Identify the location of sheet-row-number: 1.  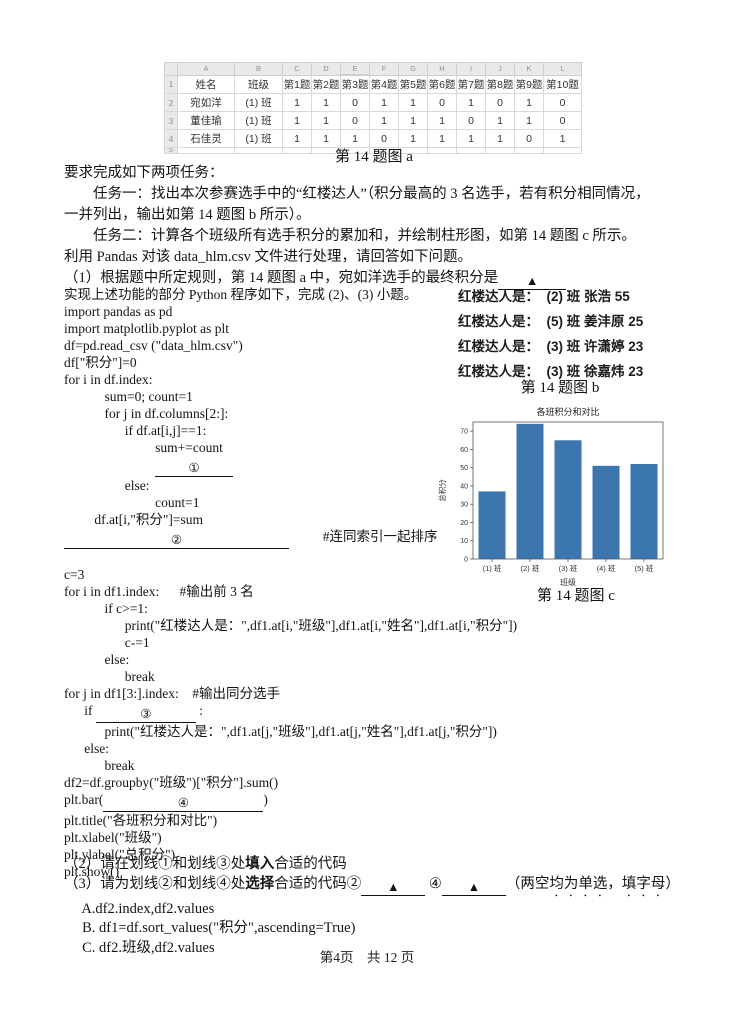
(171, 84).